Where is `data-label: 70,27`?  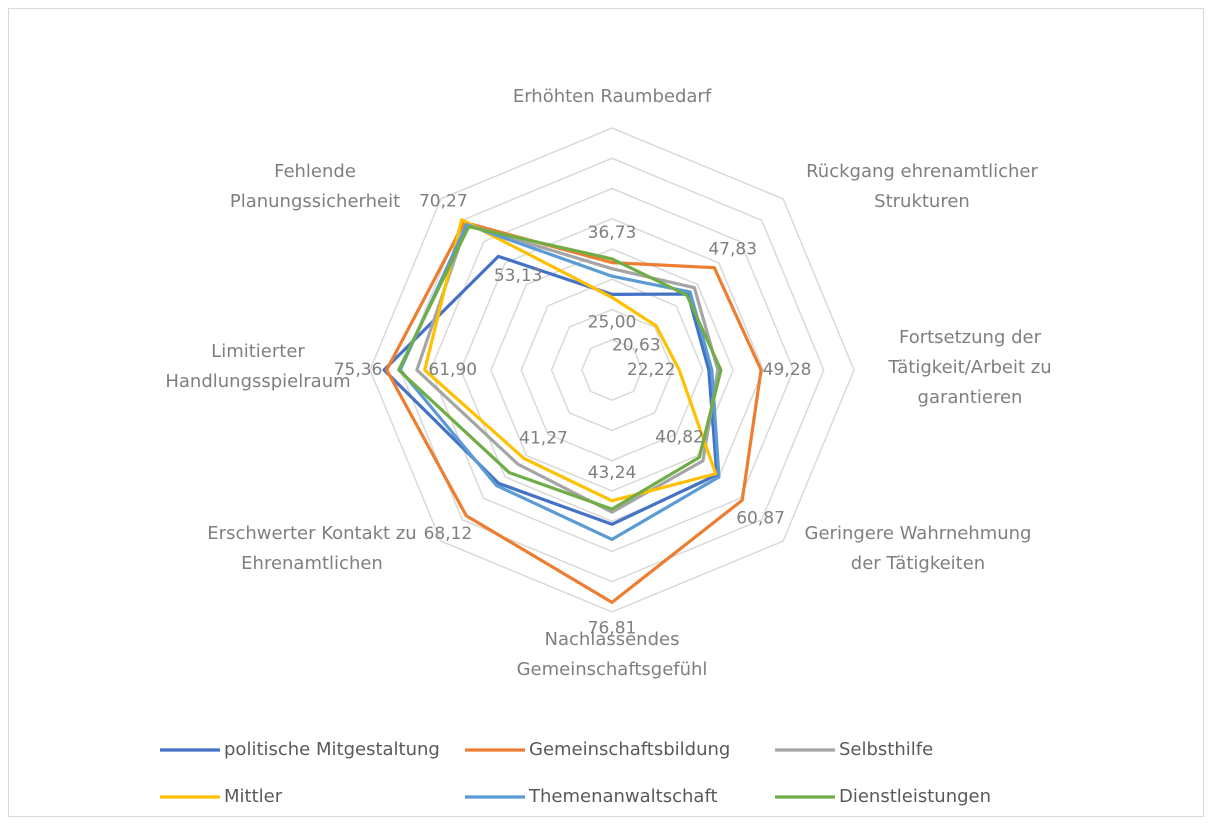
data-label: 70,27 is located at coordinates (443, 201).